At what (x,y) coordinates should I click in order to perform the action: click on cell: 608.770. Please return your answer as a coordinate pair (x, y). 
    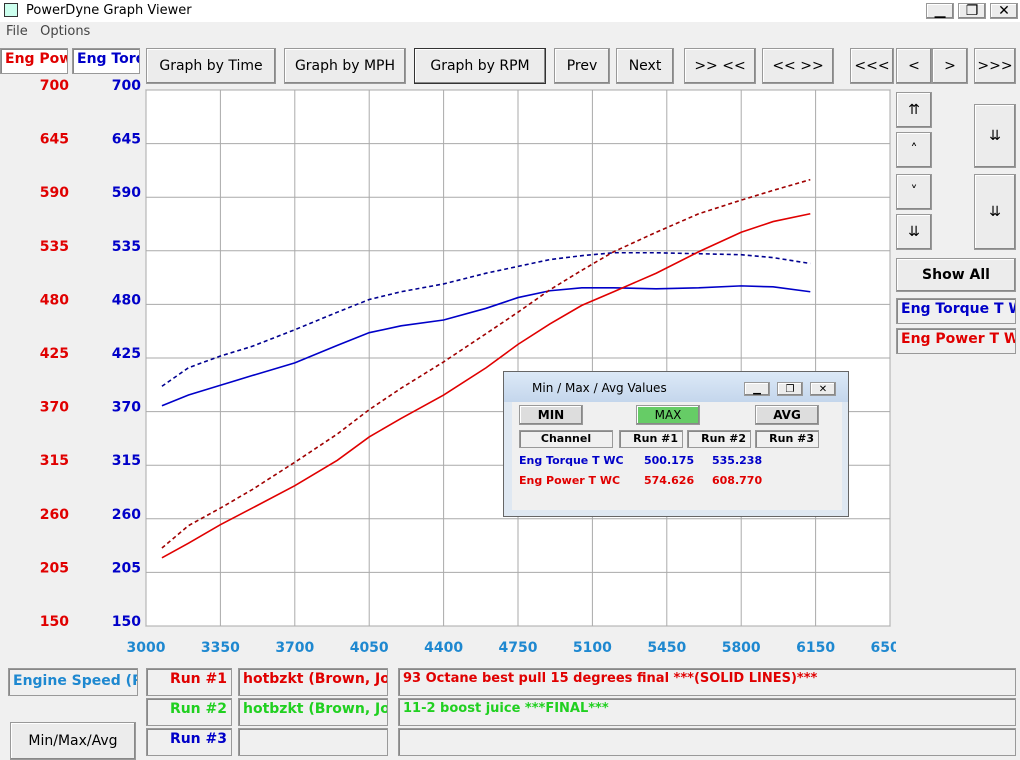
    Looking at the image, I should click on (737, 480).